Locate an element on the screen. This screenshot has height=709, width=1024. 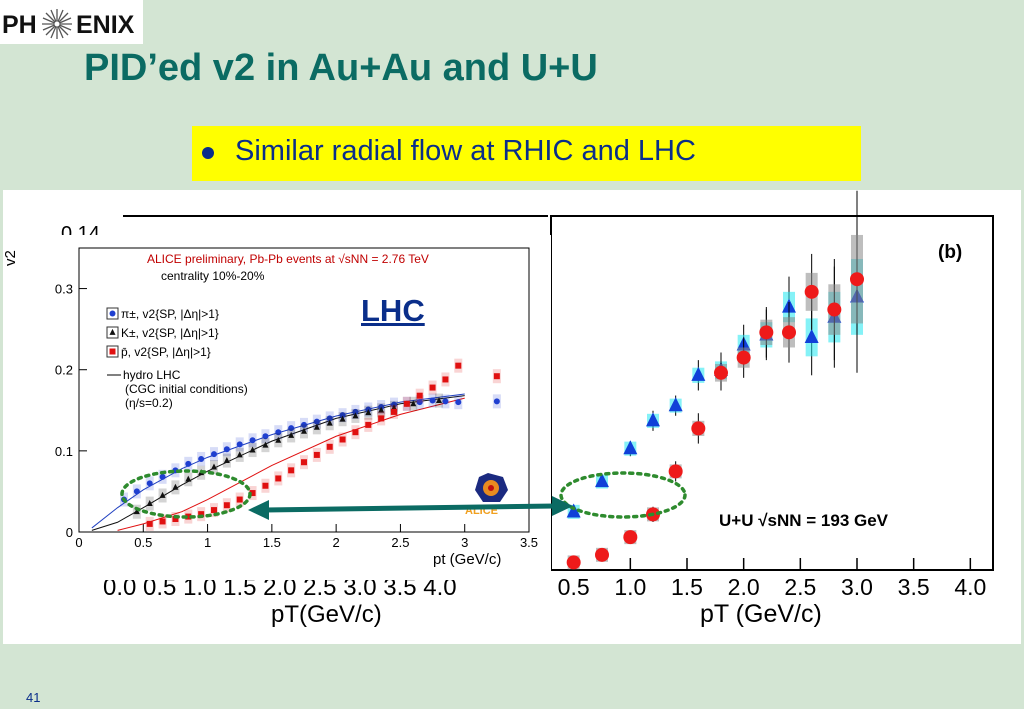
lhc-label: LHC is located at coordinates (393, 310).